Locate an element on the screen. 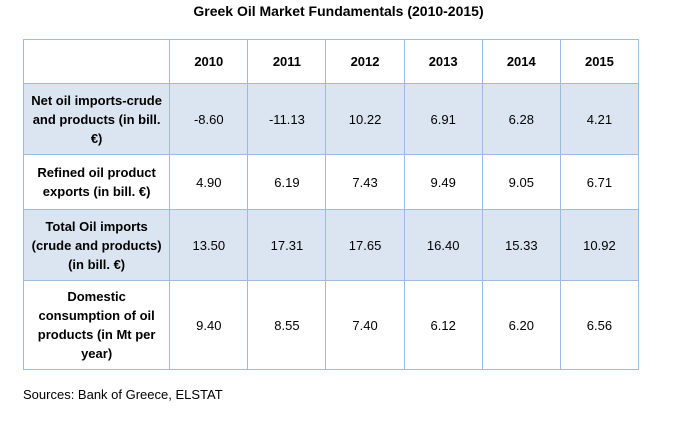 Image resolution: width=677 pixels, height=422 pixels. table-cell: 6.91 is located at coordinates (443, 119).